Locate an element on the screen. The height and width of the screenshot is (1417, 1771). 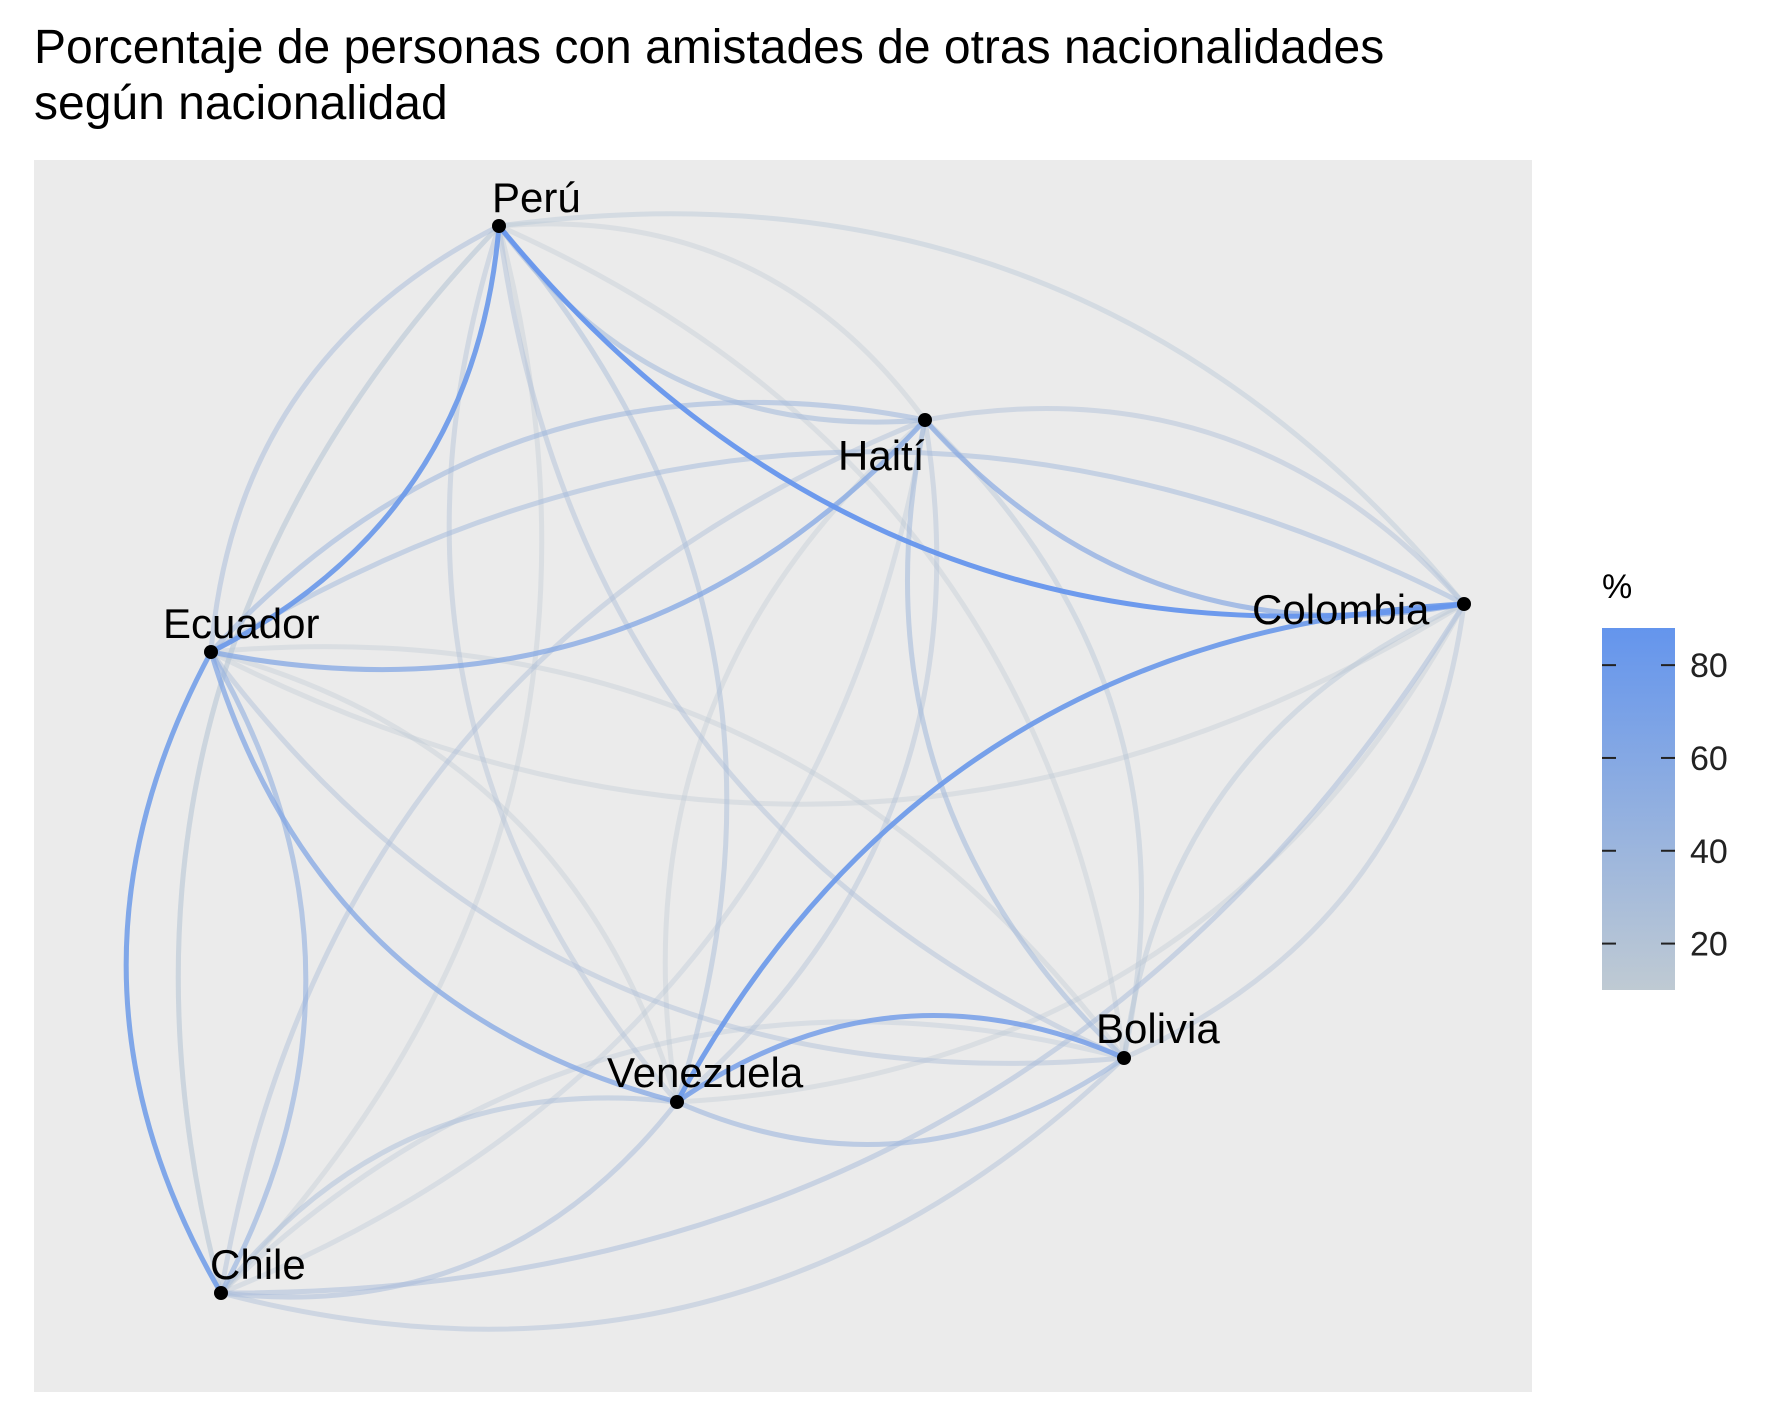
node-haiti-label: Haití is located at coordinates (881, 455).